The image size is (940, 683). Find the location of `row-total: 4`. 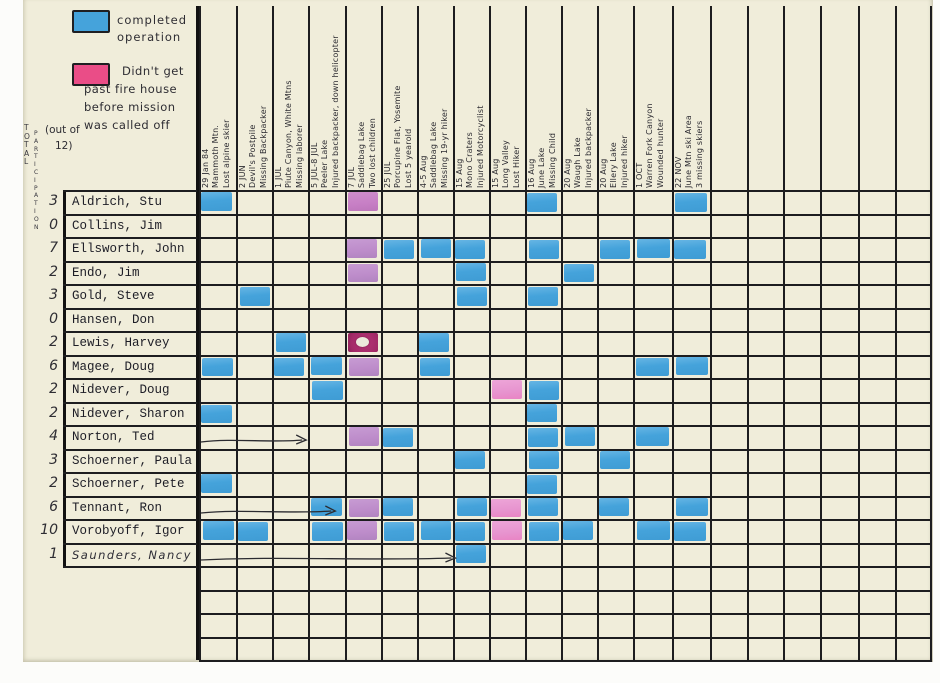

row-total: 4 is located at coordinates (53, 435).